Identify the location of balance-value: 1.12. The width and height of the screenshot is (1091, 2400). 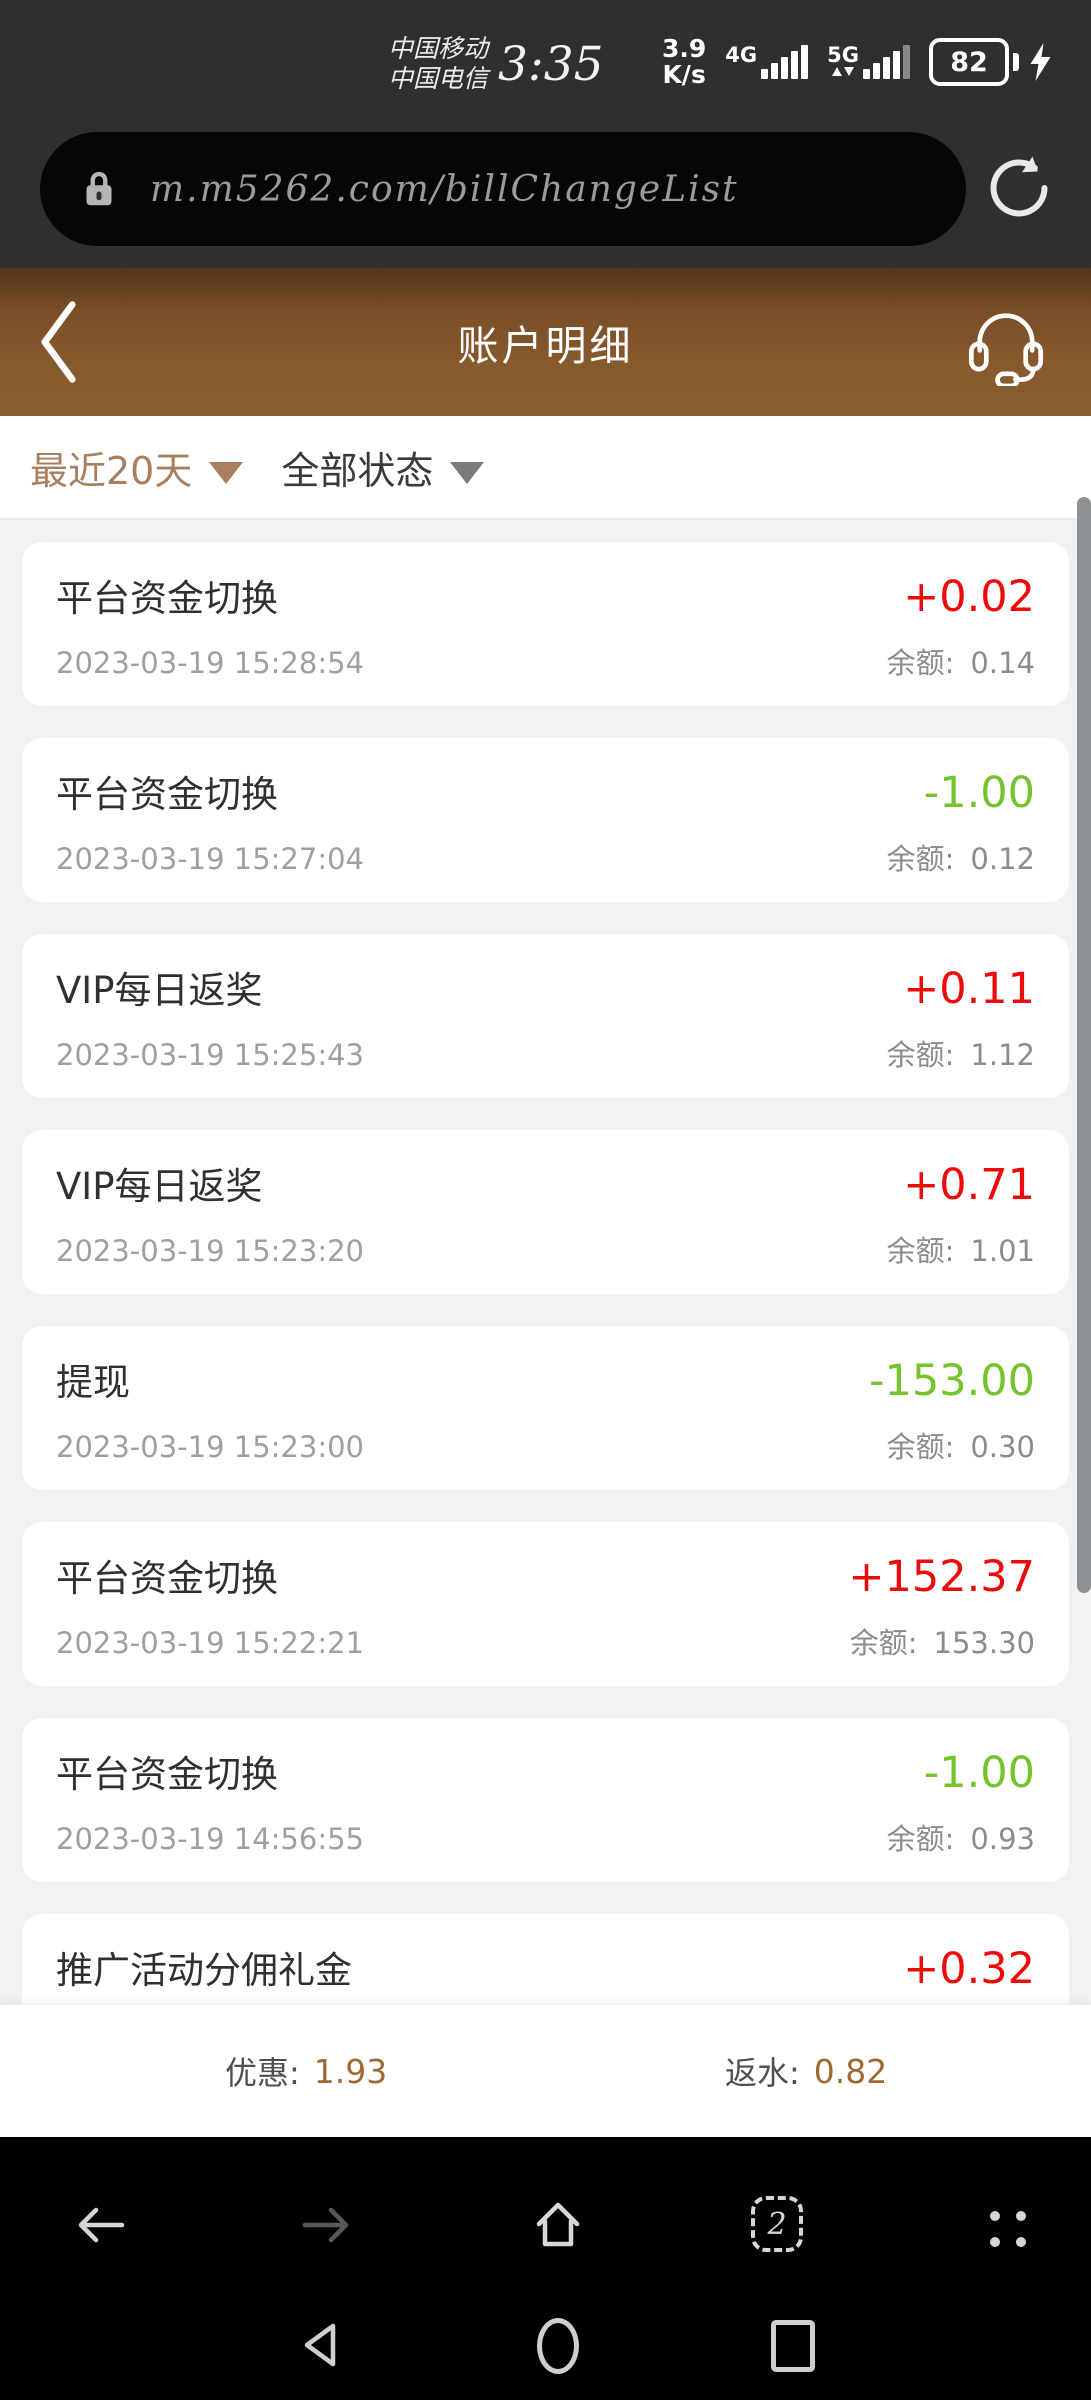
(1002, 1055).